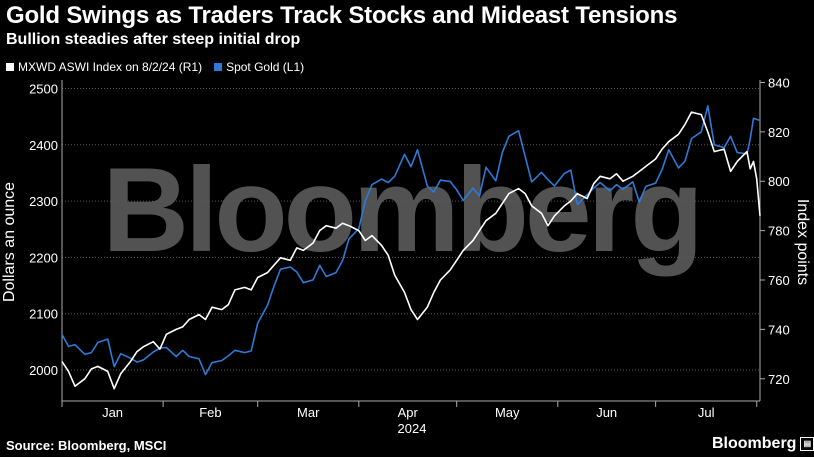 The height and width of the screenshot is (457, 814). What do you see at coordinates (43, 145) in the screenshot?
I see `y-left-tick-label: 2400` at bounding box center [43, 145].